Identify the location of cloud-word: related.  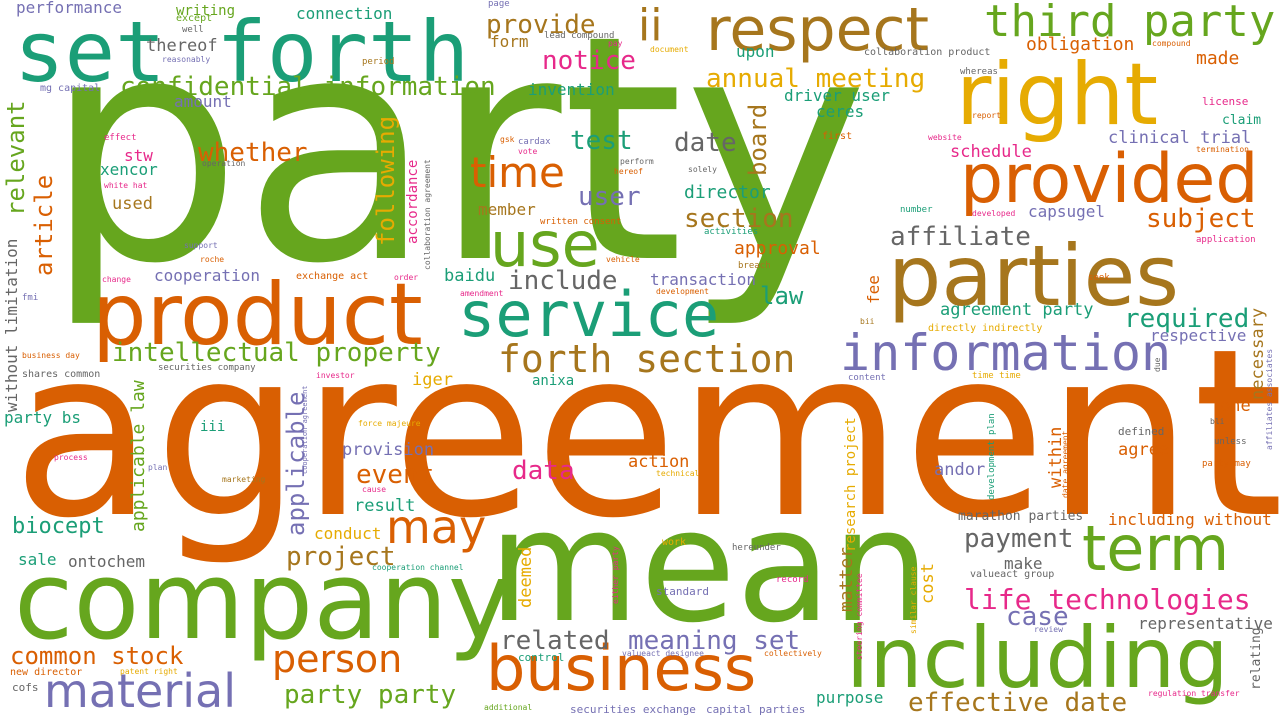
(555, 641).